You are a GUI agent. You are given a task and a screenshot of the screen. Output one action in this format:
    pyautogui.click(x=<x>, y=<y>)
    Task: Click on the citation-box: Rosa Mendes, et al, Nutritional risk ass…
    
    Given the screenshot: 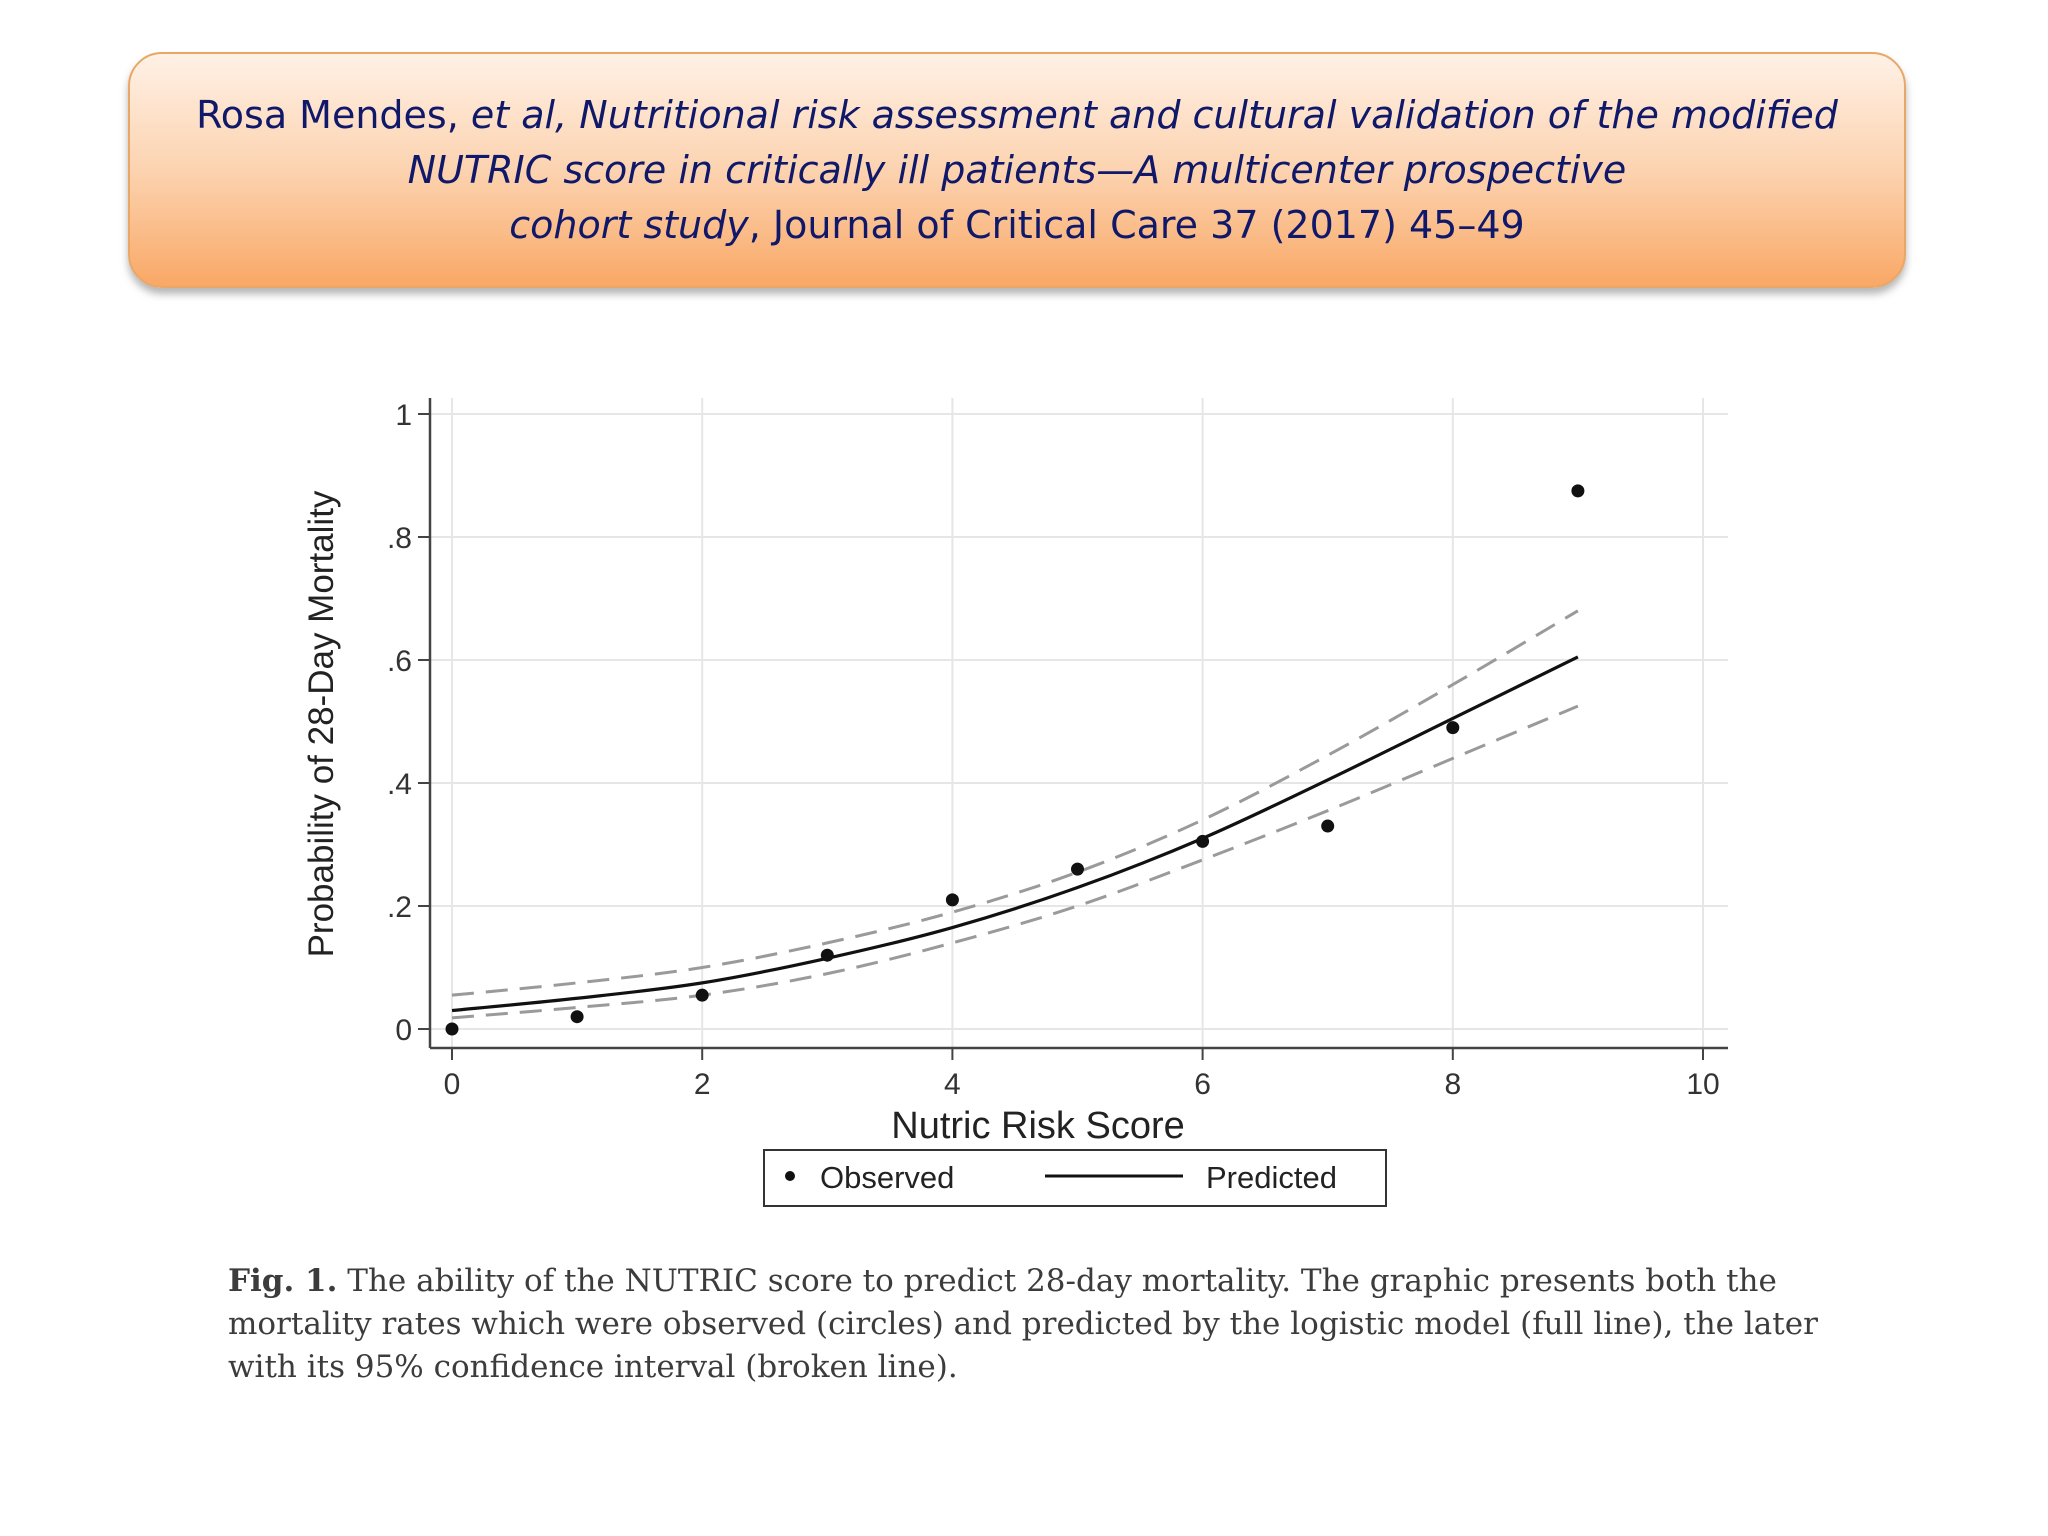 What is the action you would take?
    pyautogui.click(x=1017, y=170)
    